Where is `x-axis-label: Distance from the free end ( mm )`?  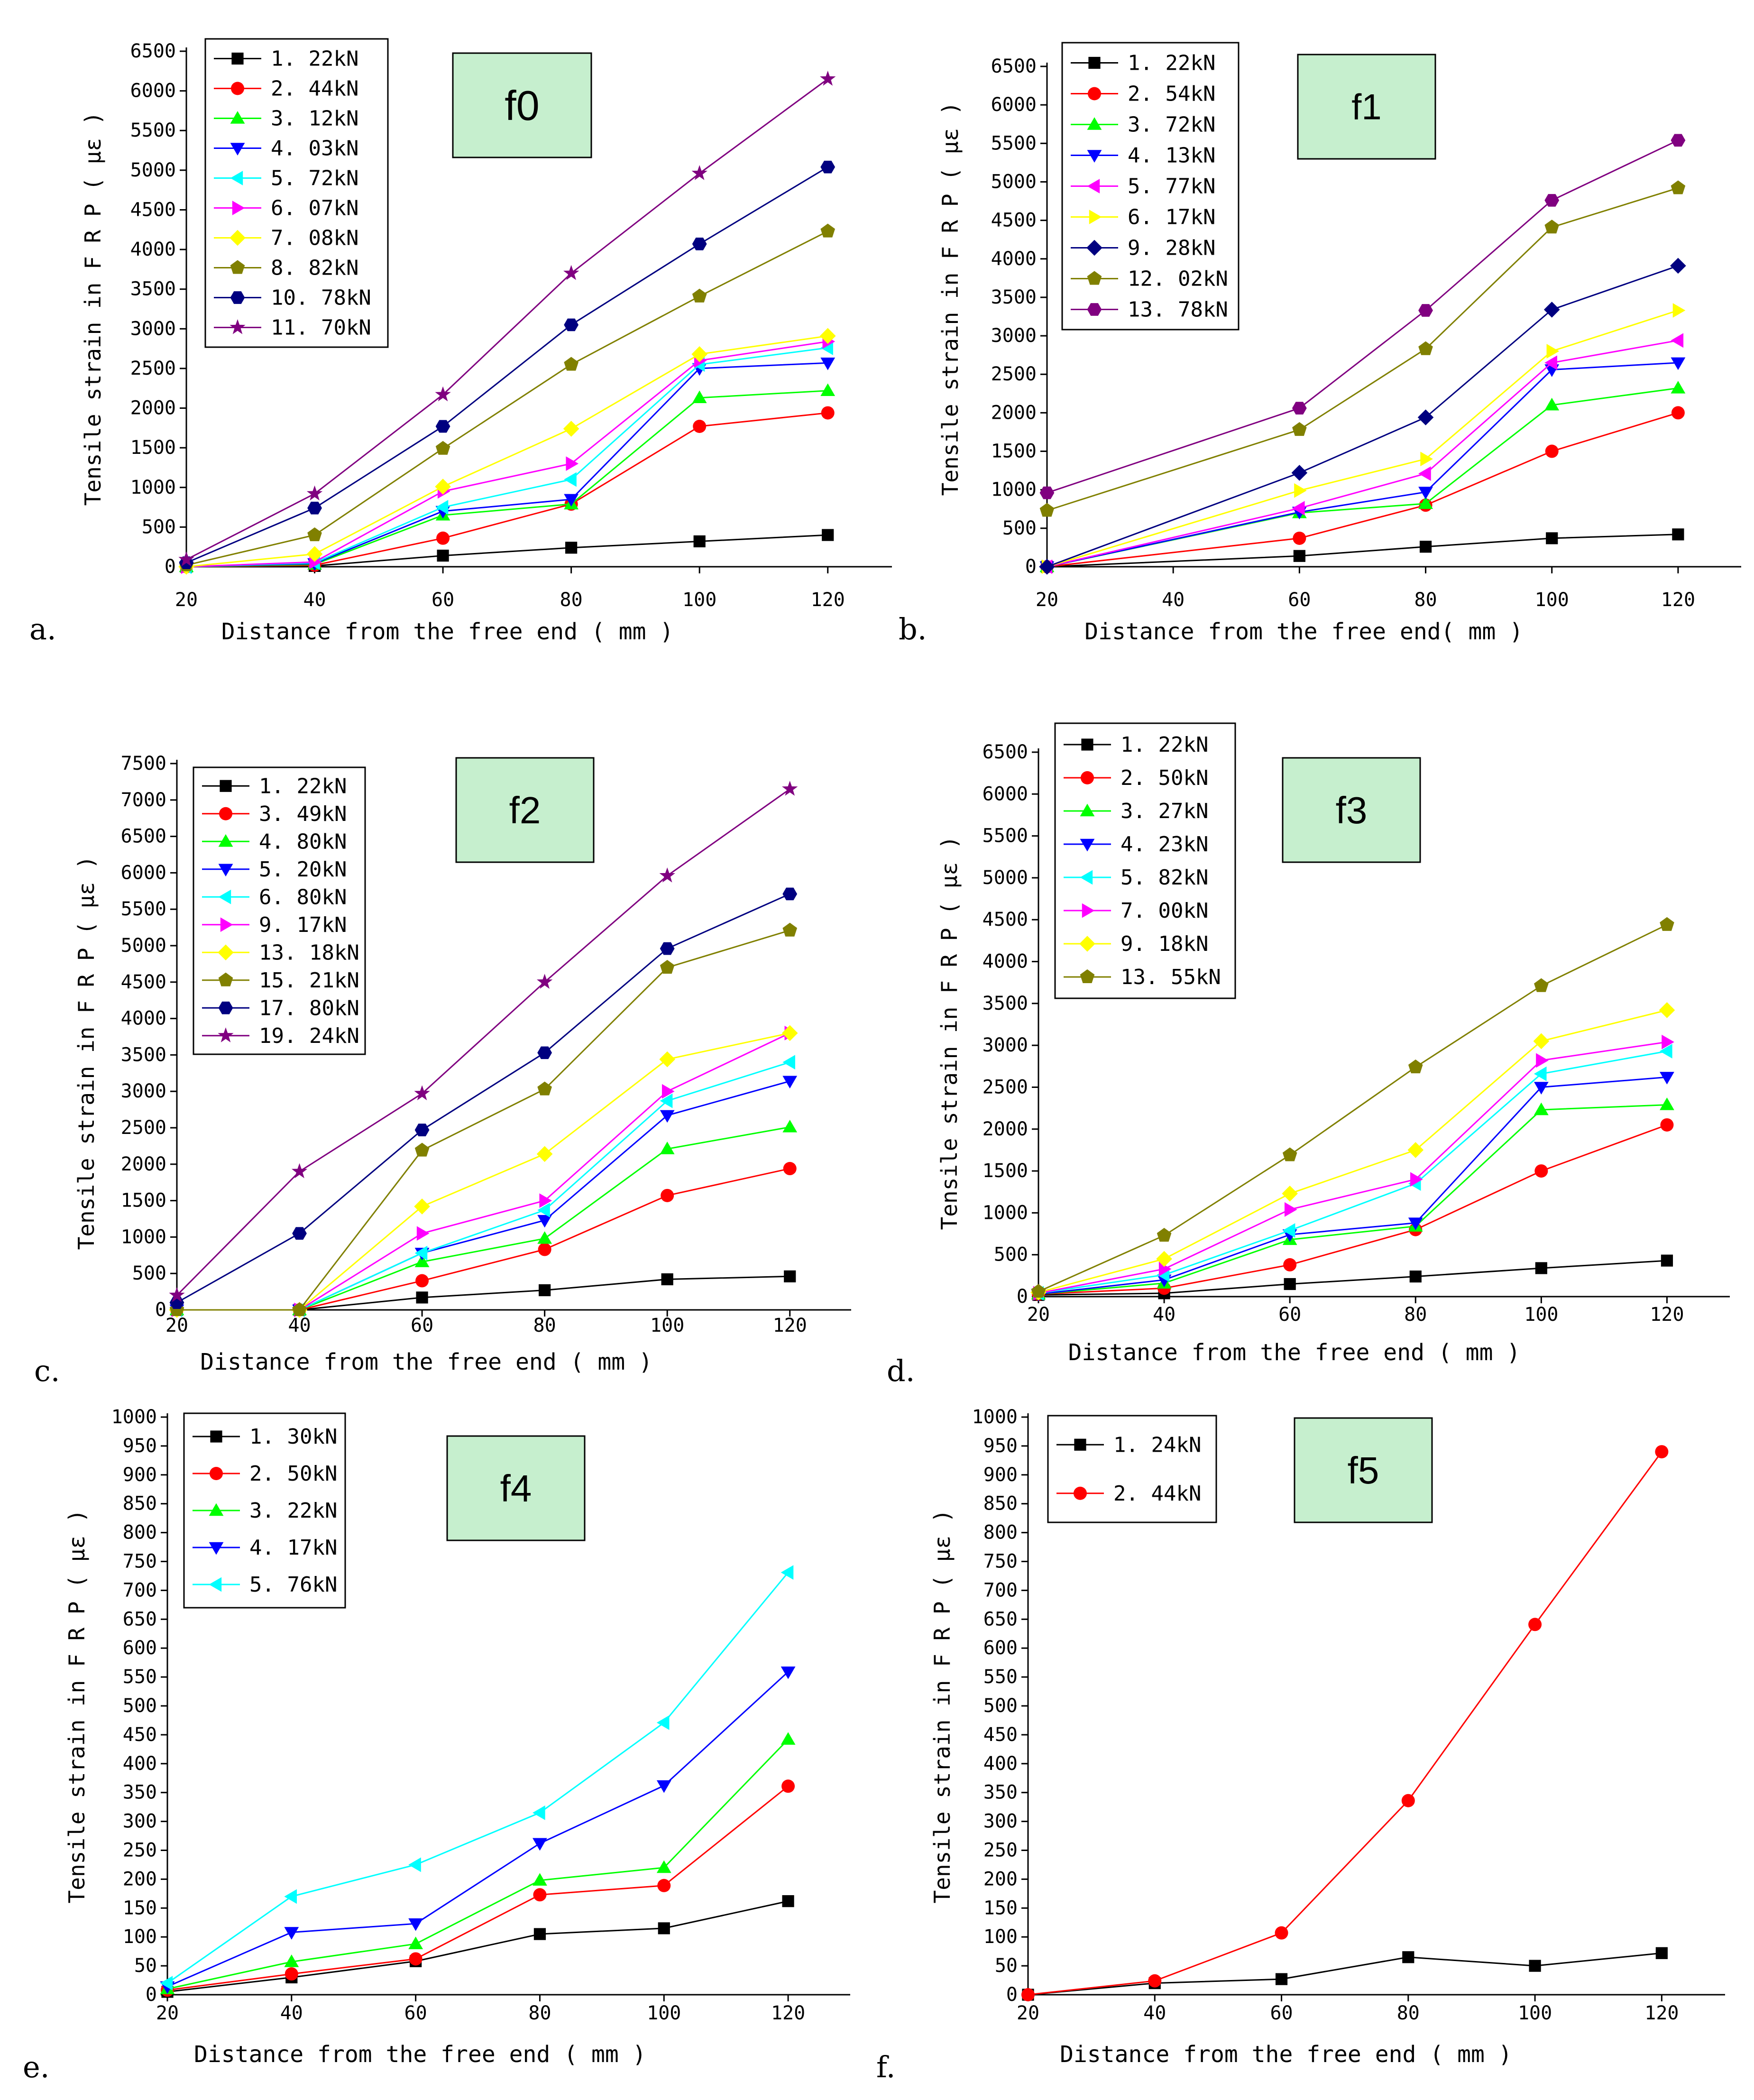 x-axis-label: Distance from the free end ( mm ) is located at coordinates (447, 631).